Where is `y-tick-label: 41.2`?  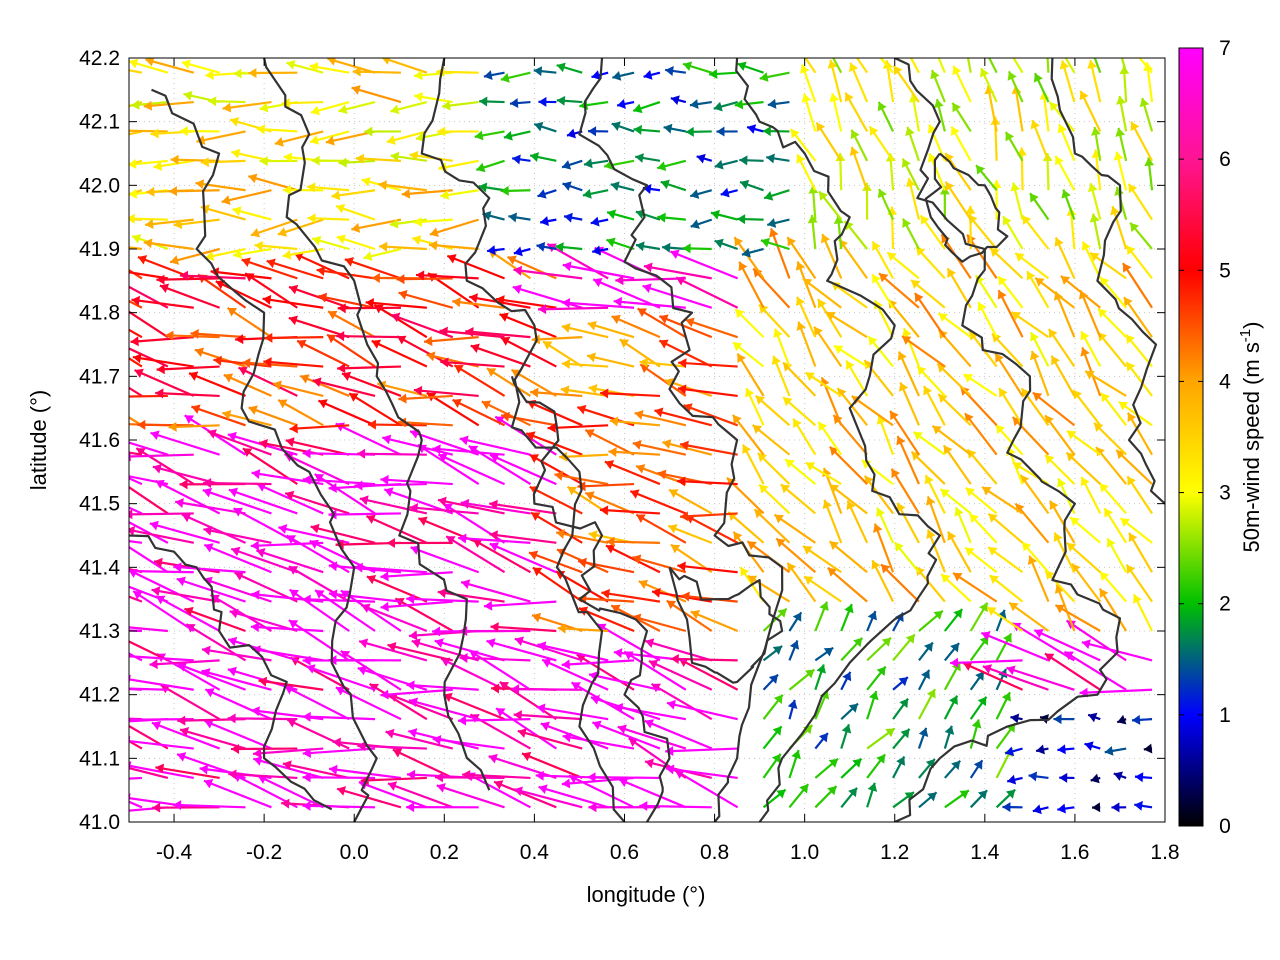
y-tick-label: 41.2 is located at coordinates (99, 695).